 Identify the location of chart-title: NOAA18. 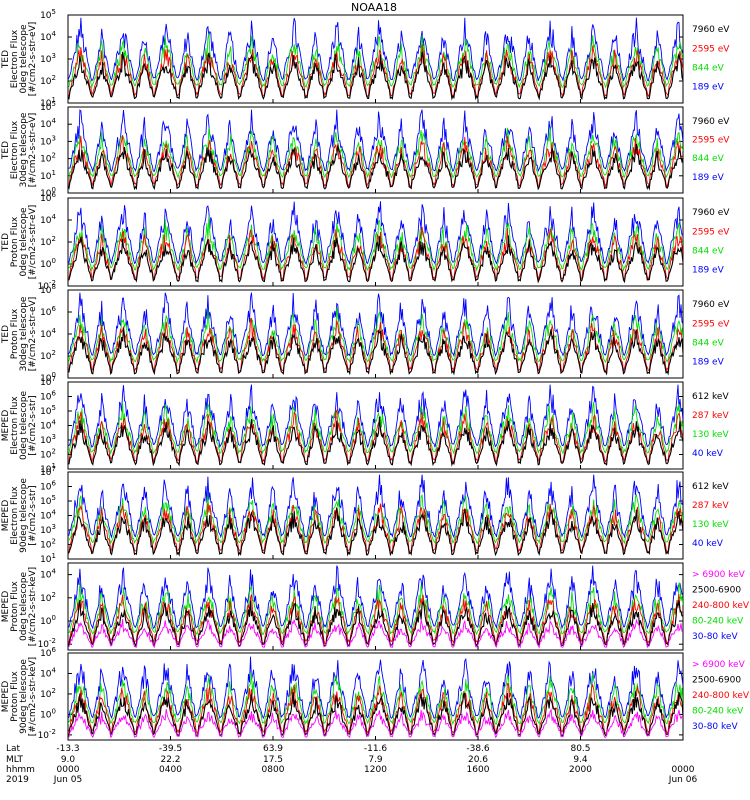
(374, 7).